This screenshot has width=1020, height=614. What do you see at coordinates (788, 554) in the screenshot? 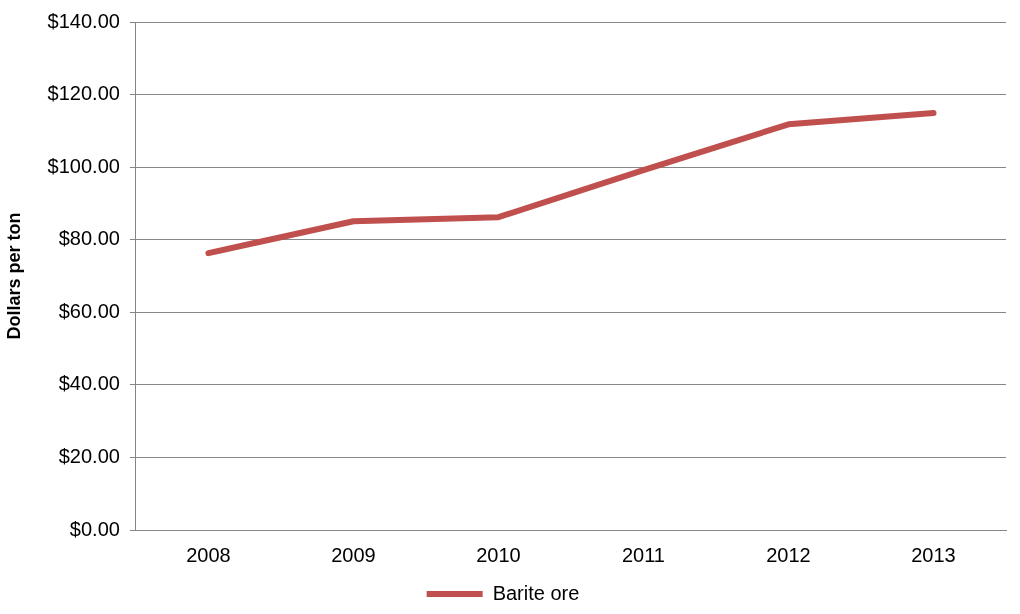
I see `x-tick-label: 2012` at bounding box center [788, 554].